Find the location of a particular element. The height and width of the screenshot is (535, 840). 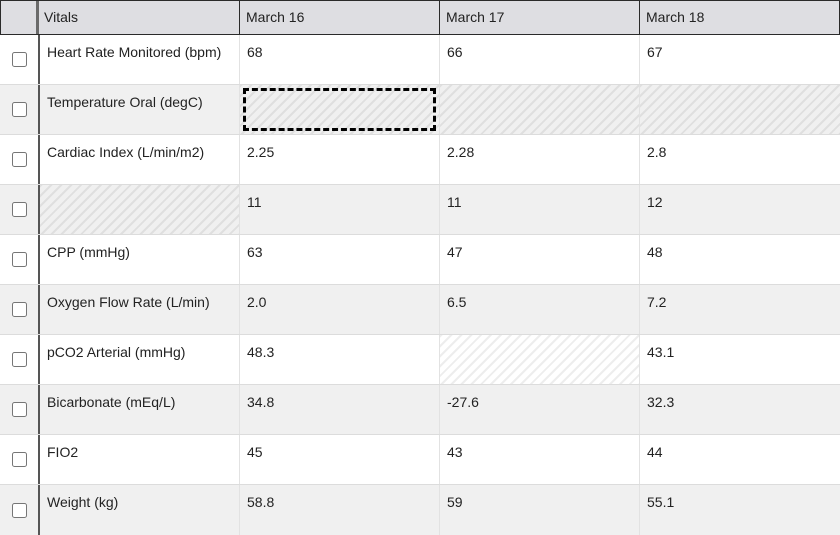

value-cell: 43.1 is located at coordinates (661, 352).